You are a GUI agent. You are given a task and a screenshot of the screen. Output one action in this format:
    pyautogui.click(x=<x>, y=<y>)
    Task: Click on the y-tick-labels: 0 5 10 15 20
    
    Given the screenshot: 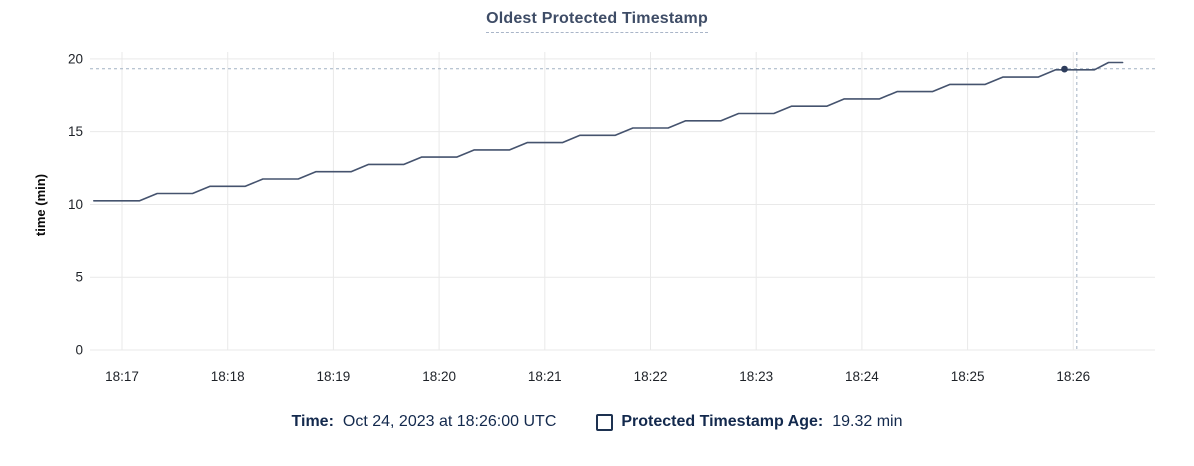 What is the action you would take?
    pyautogui.click(x=75, y=204)
    